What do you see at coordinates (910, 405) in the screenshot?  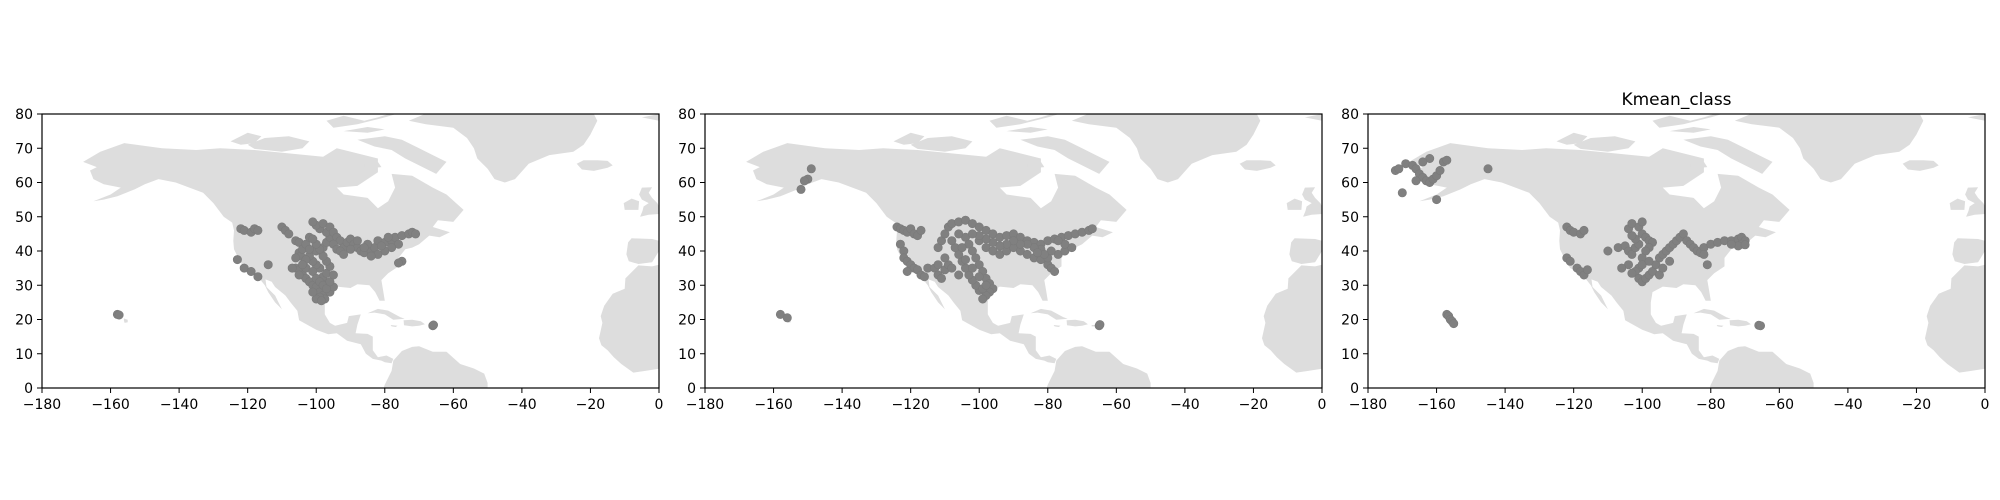 I see `x-tick-label: −120` at bounding box center [910, 405].